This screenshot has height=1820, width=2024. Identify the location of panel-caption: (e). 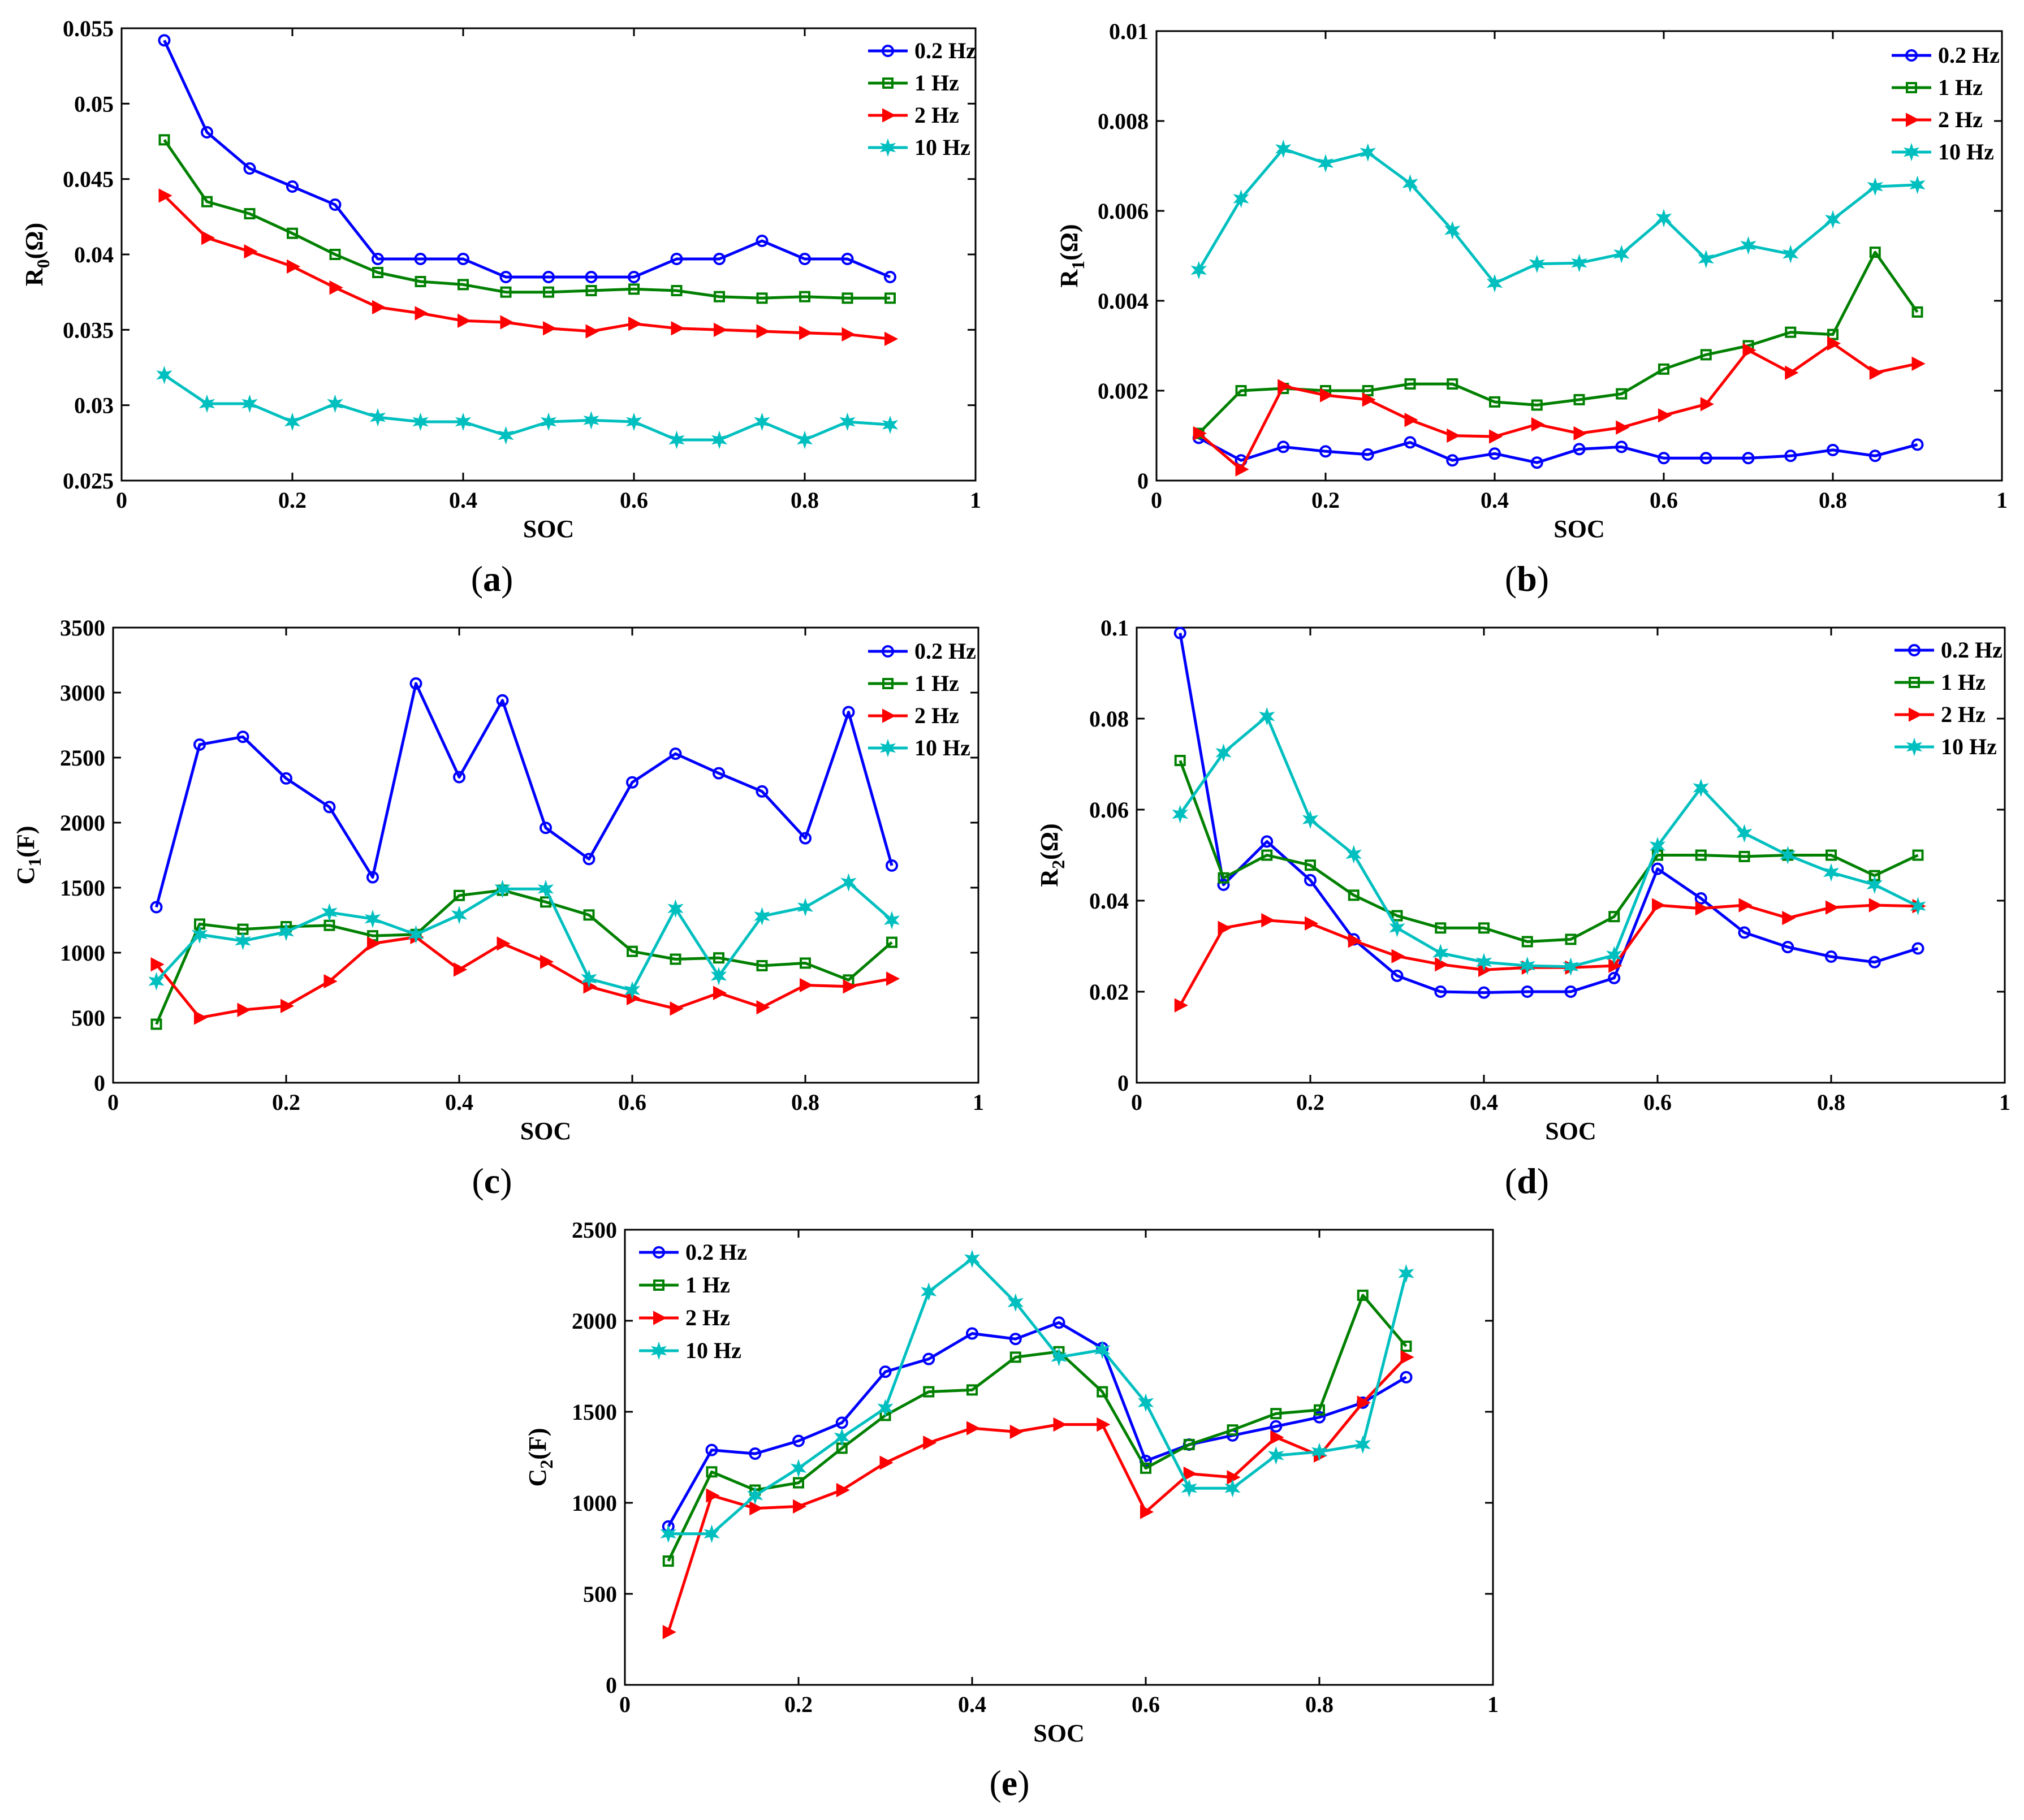
(1009, 1783).